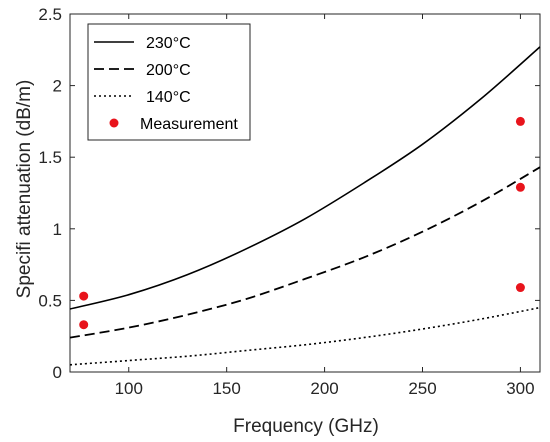 The width and height of the screenshot is (550, 442). Describe the element at coordinates (50, 14) in the screenshot. I see `y-tick-label: 2.5` at that location.